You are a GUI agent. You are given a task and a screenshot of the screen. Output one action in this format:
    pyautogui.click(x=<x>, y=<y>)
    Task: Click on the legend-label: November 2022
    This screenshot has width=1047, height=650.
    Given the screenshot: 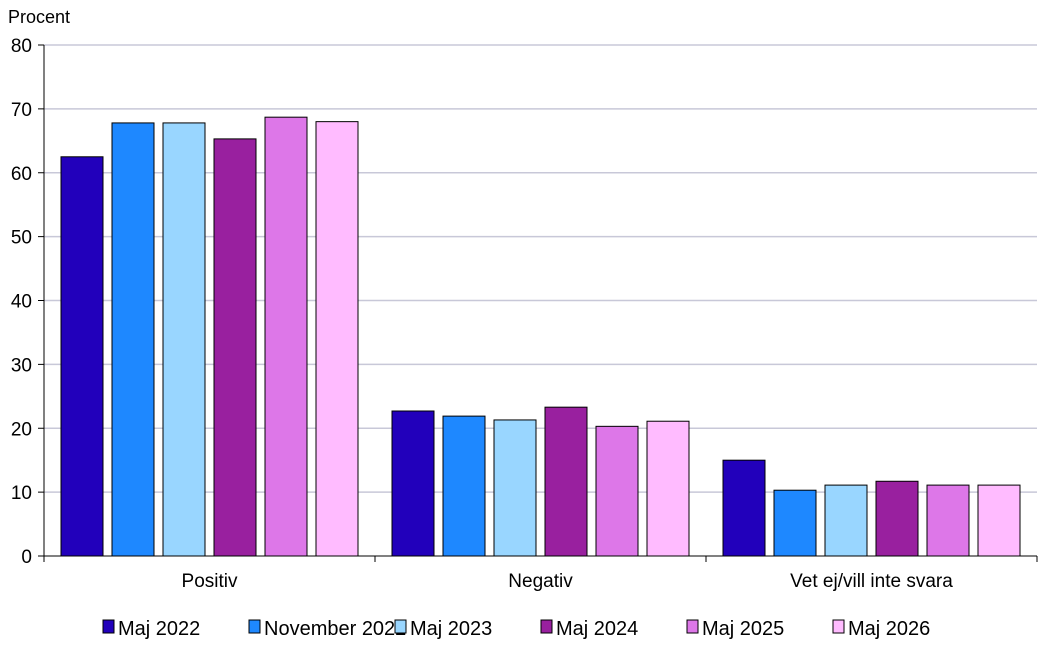 What is the action you would take?
    pyautogui.click(x=335, y=629)
    